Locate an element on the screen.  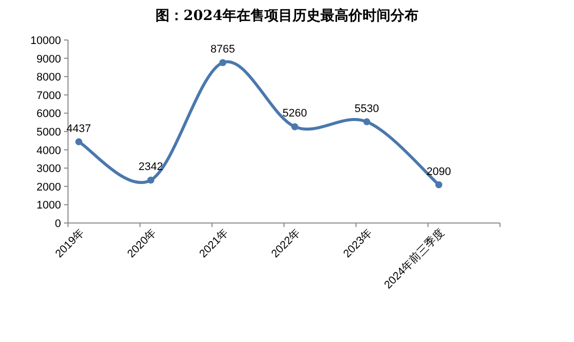
y-tick-label: 2000 is located at coordinates (48, 187).